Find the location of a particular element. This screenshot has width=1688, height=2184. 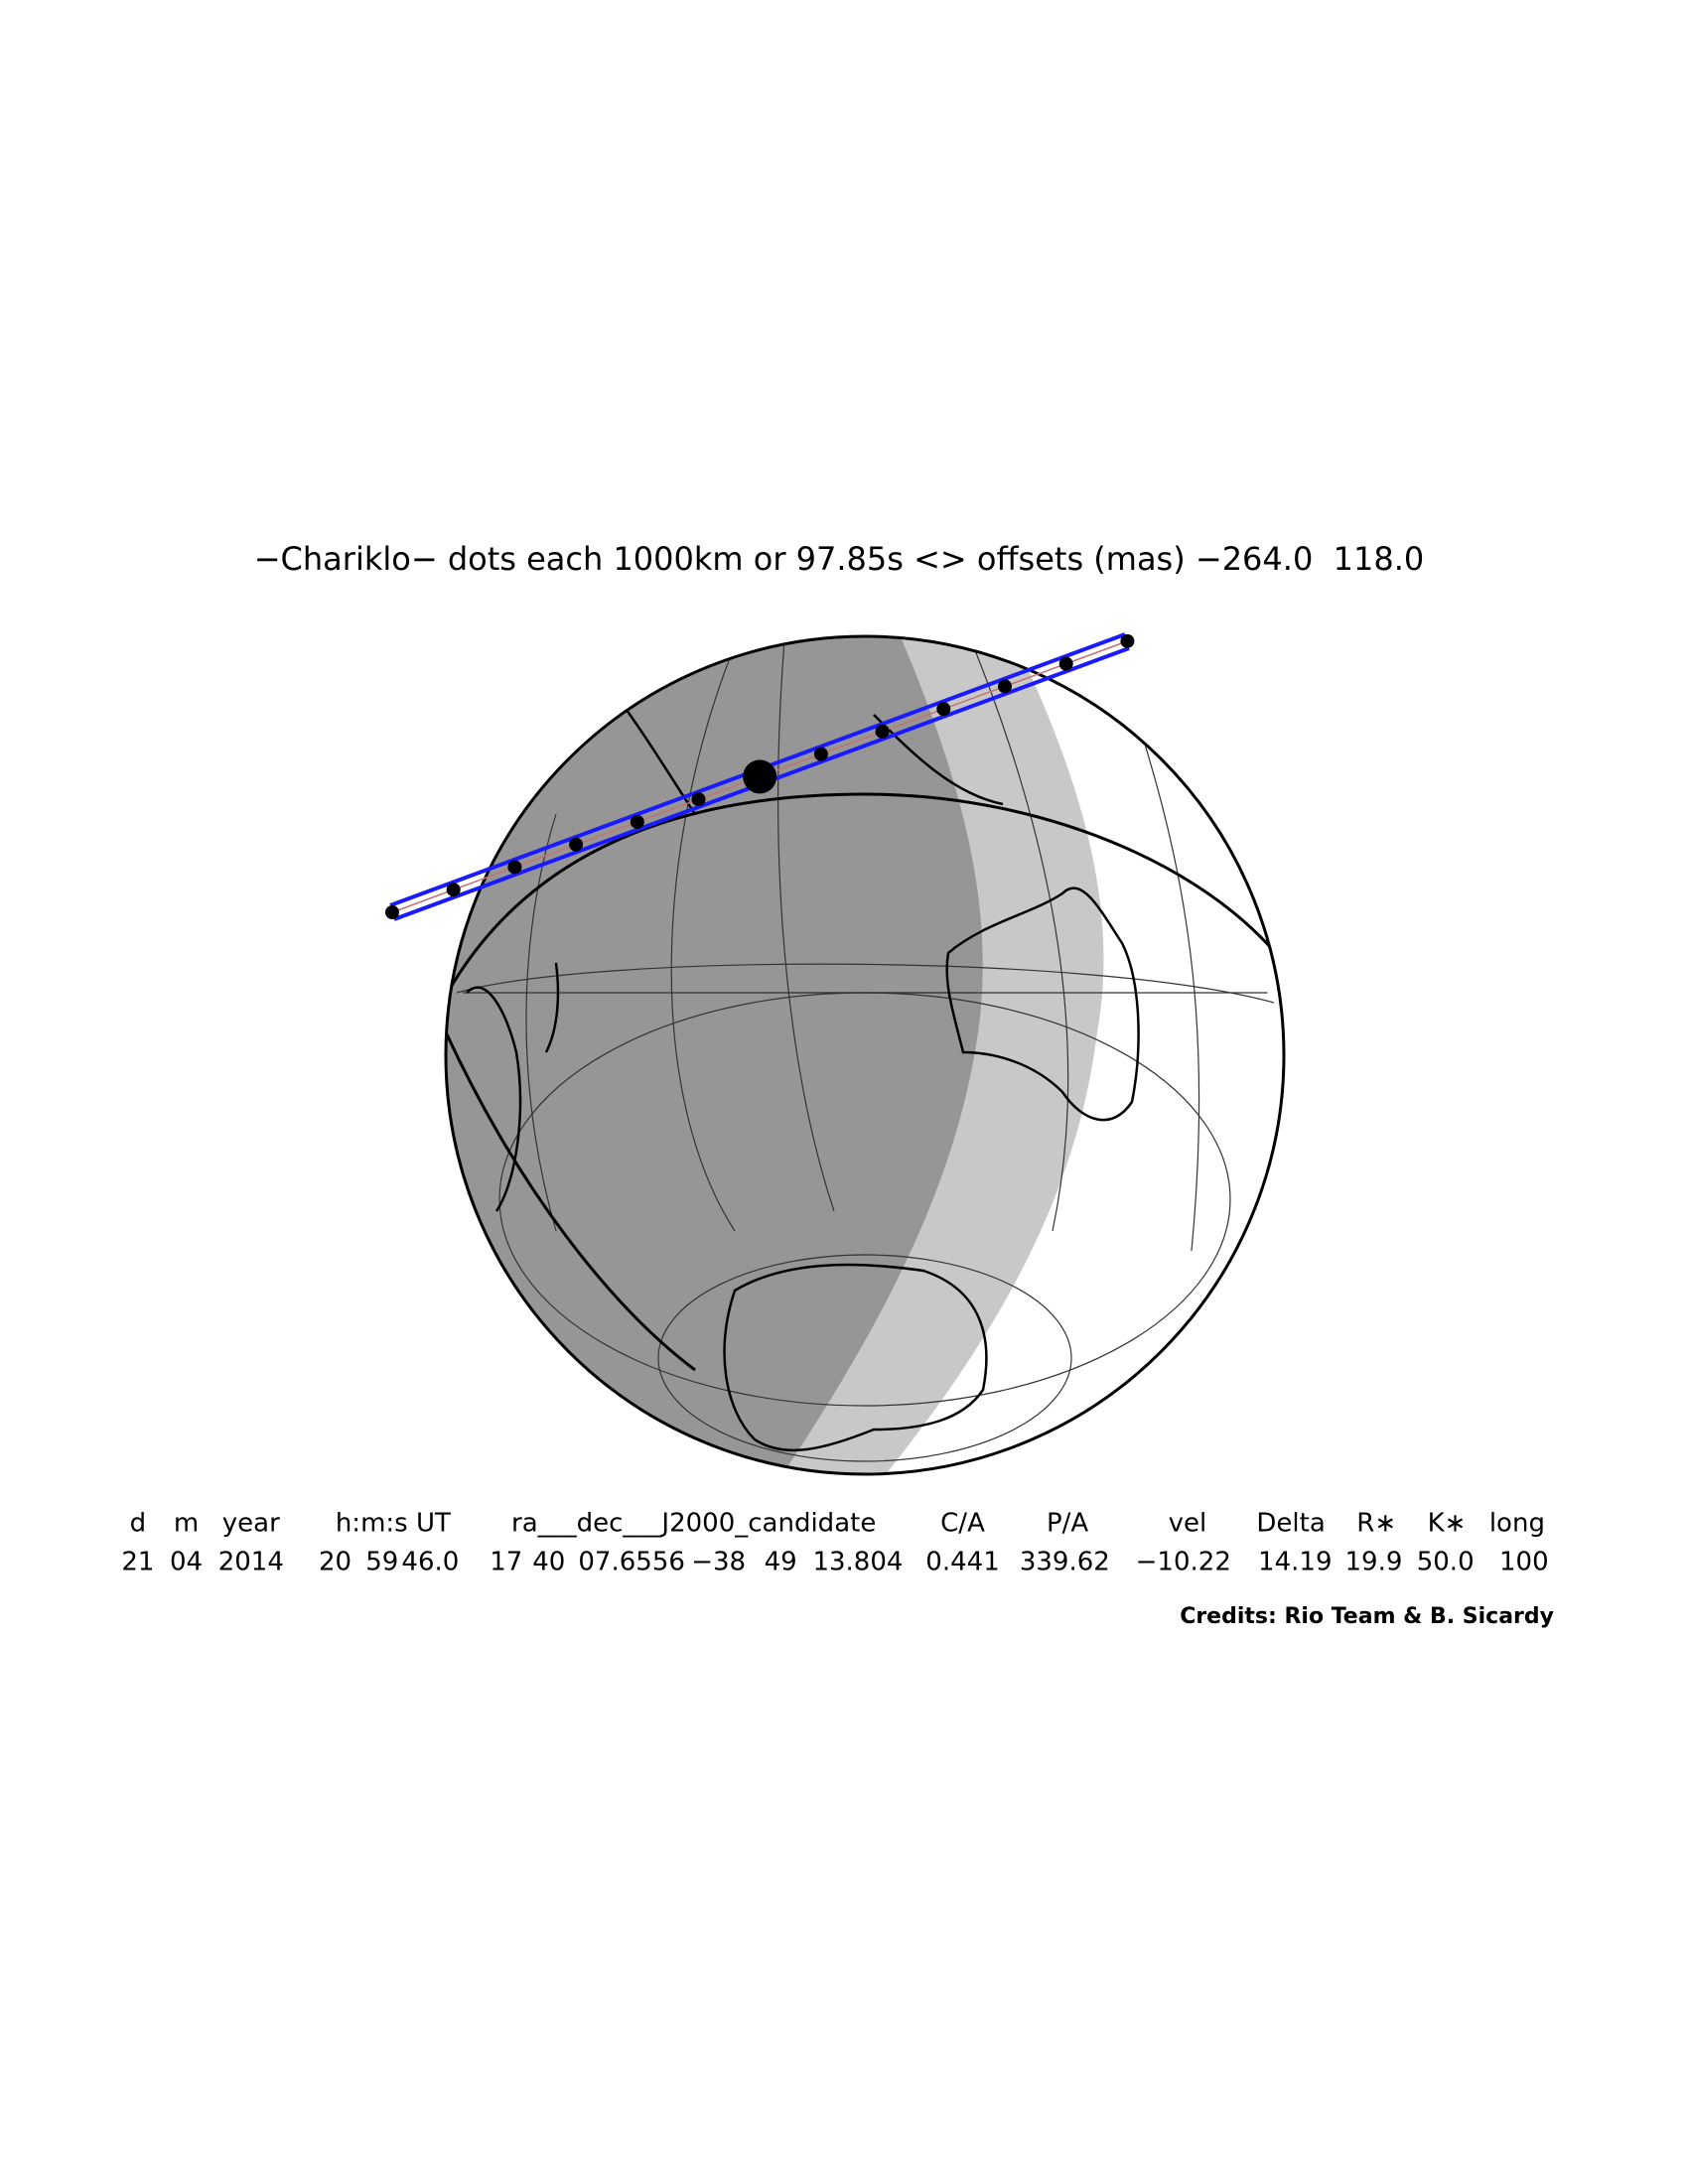

occultation-track is located at coordinates (760, 776).